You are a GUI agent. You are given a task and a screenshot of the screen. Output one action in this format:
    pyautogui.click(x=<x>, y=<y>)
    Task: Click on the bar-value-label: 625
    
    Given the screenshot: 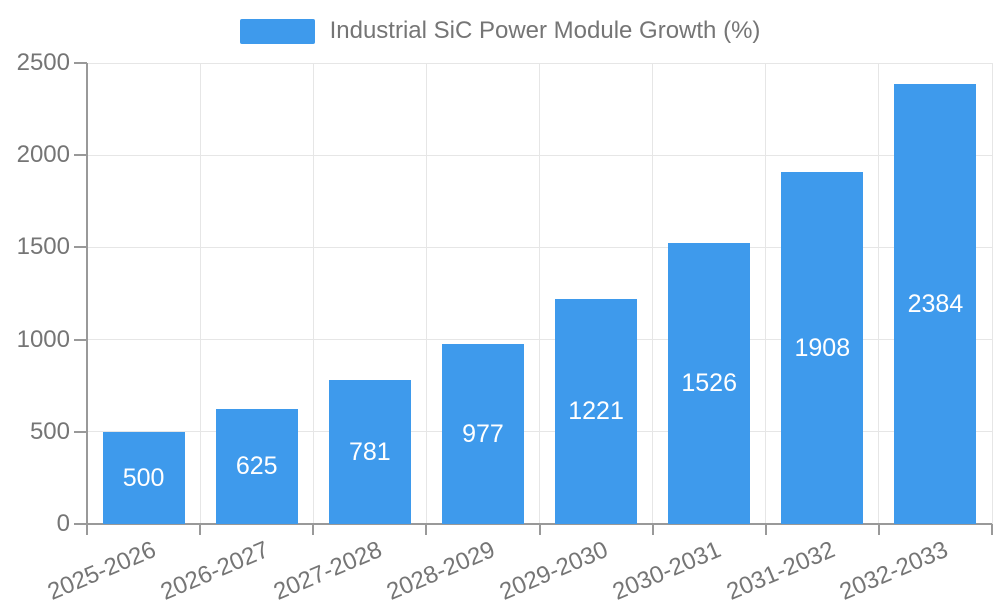 What is the action you would take?
    pyautogui.click(x=256, y=466)
    